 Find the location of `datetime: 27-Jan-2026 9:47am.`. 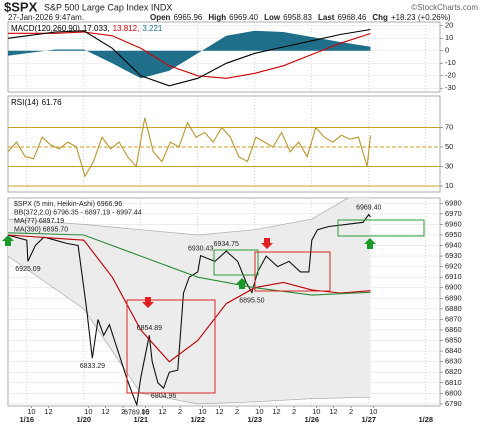

datetime: 27-Jan-2026 9:47am. is located at coordinates (46, 17).